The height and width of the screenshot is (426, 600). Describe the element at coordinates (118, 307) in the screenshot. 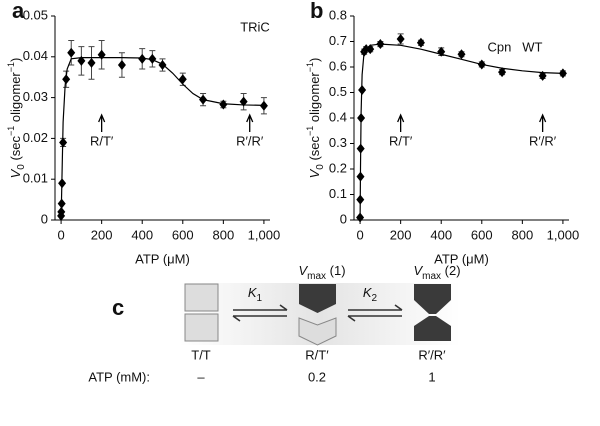

I see `panel-label: c` at that location.